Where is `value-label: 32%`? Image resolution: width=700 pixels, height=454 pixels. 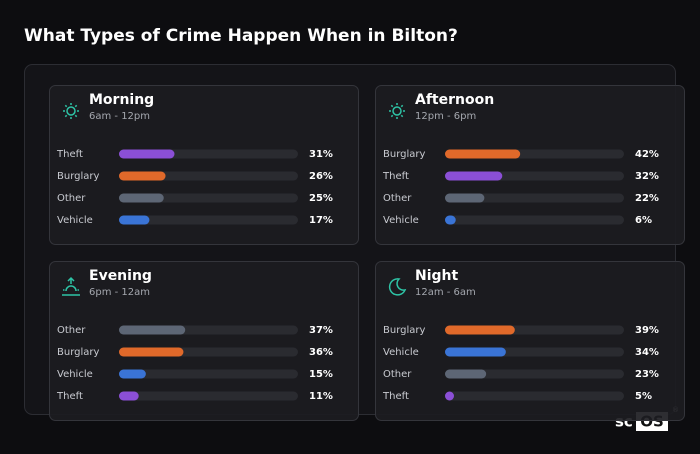
value-label: 32% is located at coordinates (647, 176).